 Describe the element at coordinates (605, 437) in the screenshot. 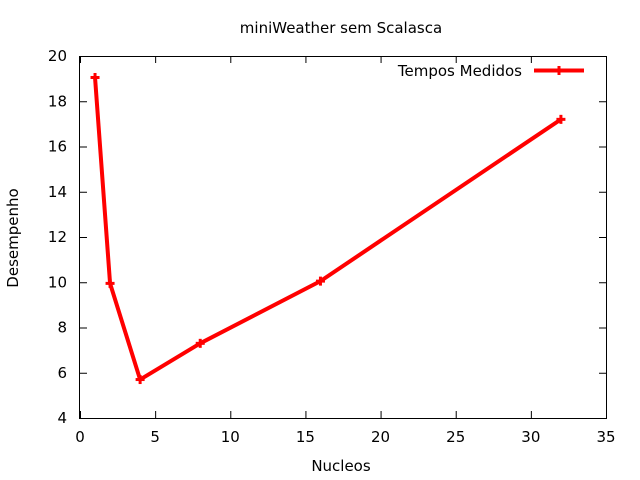

I see `x-tick-label: 35` at that location.